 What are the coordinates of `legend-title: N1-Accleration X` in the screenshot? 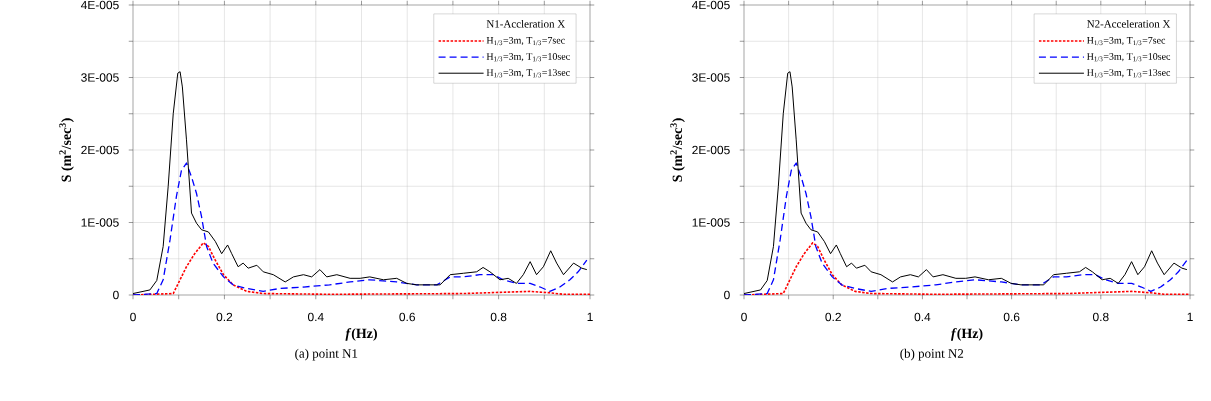 It's located at (525, 23).